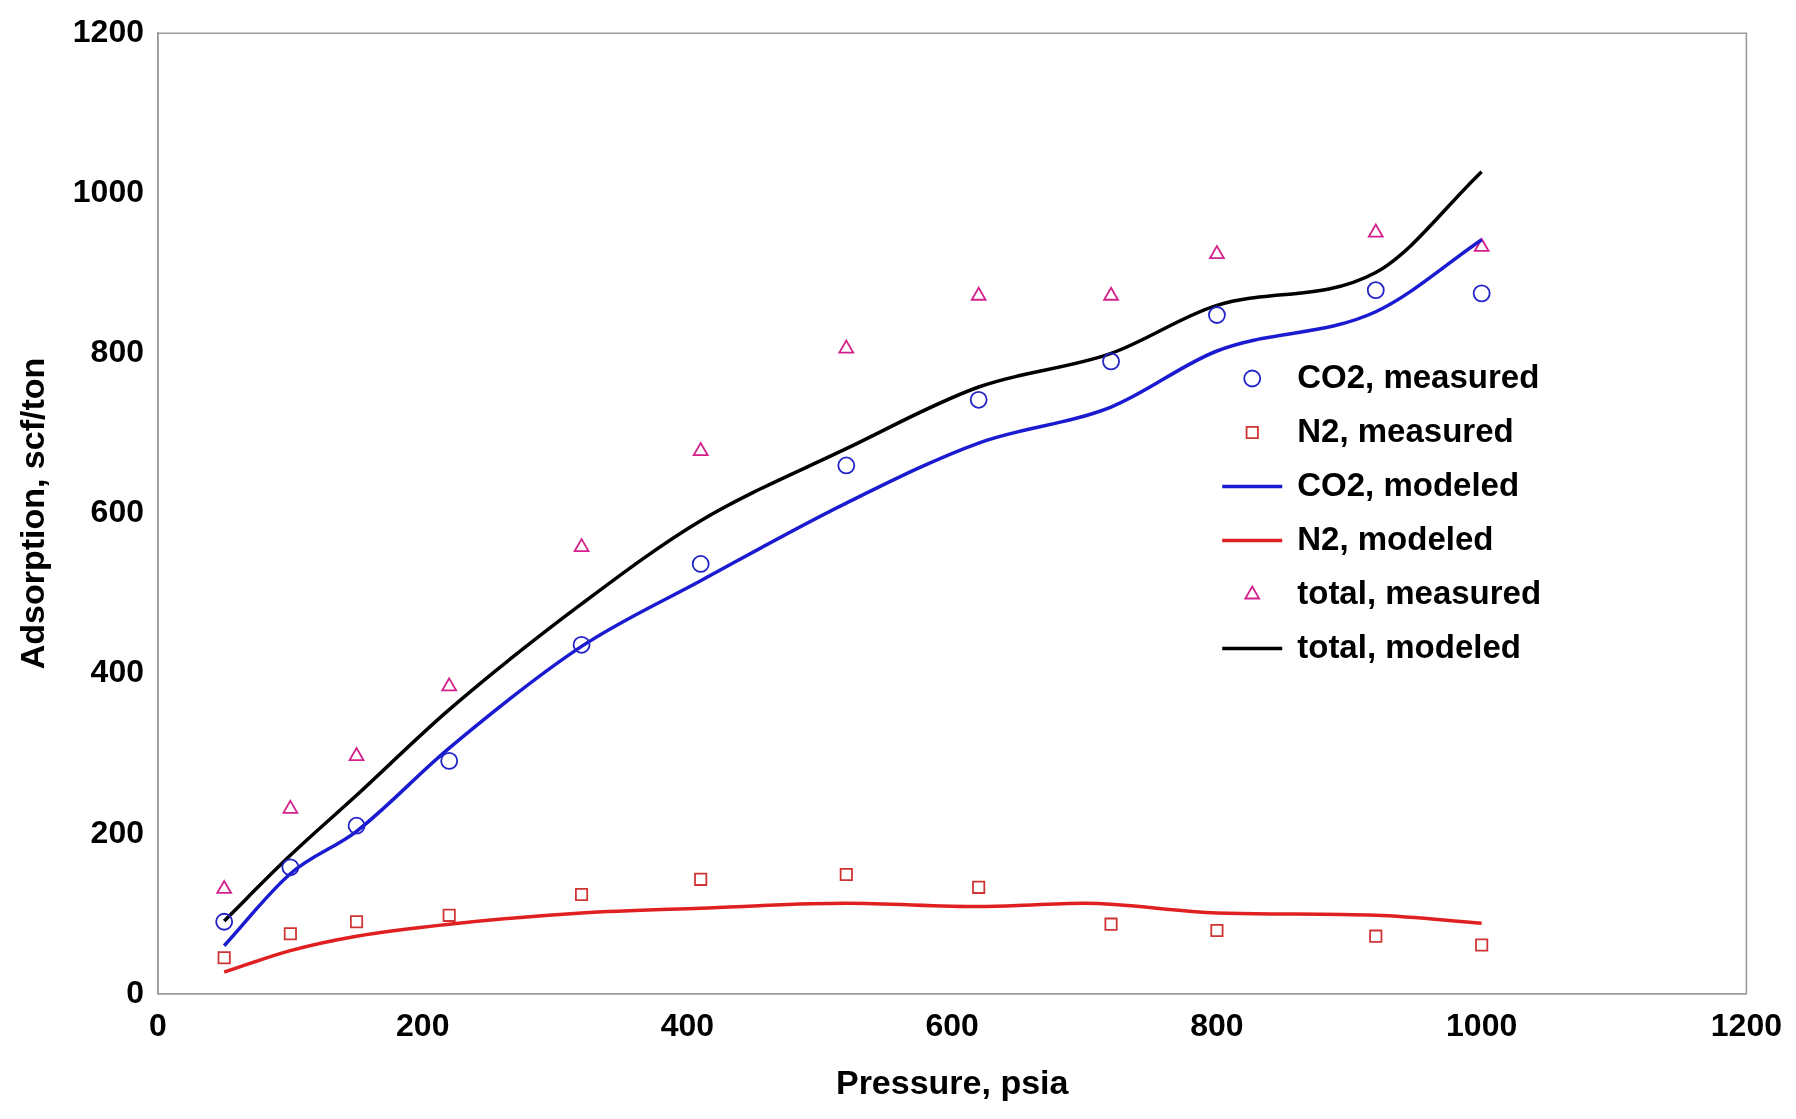  What do you see at coordinates (1419, 592) in the screenshot?
I see `legend-label: total, measured` at bounding box center [1419, 592].